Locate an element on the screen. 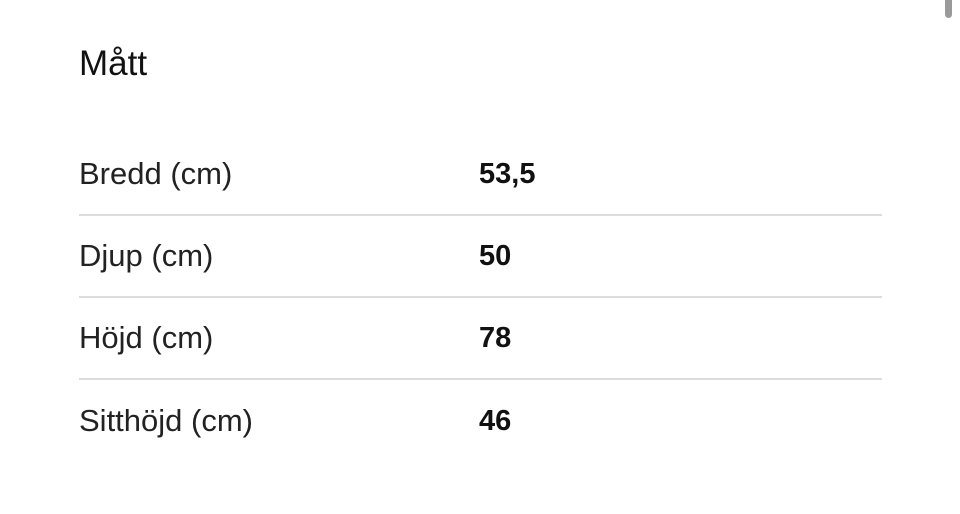 Image resolution: width=960 pixels, height=514 pixels. table-row: Djup (cm) 50 is located at coordinates (480, 257).